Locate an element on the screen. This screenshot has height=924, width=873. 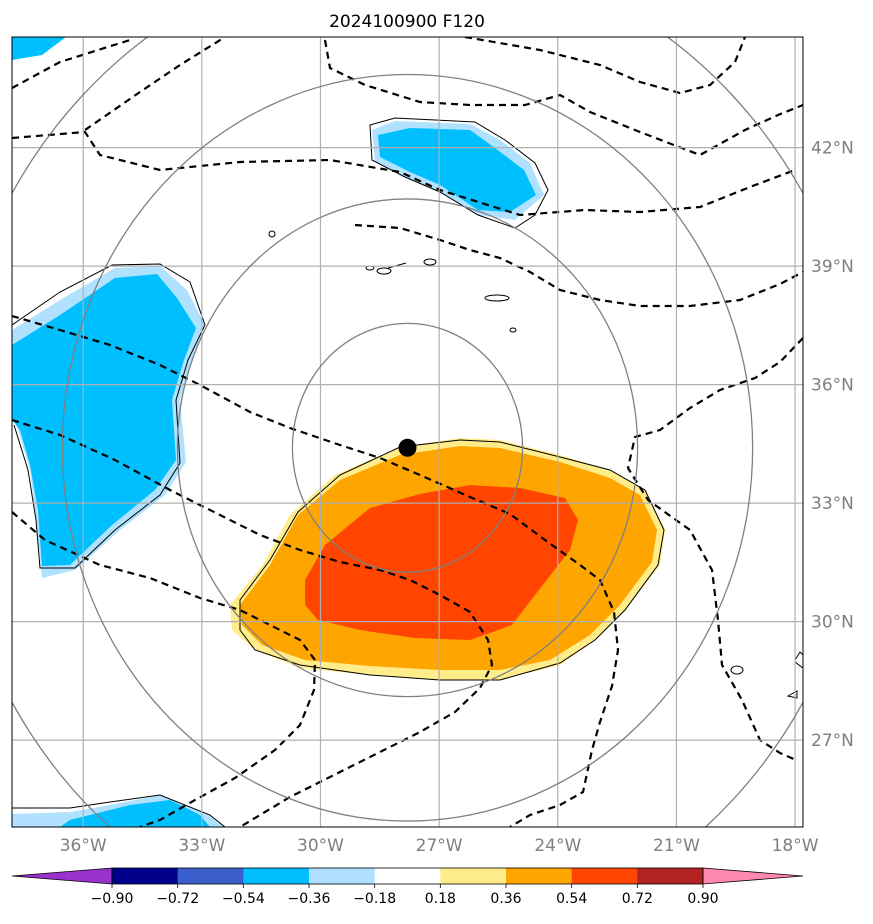
lat-tick-label: 30°N is located at coordinates (832, 623).